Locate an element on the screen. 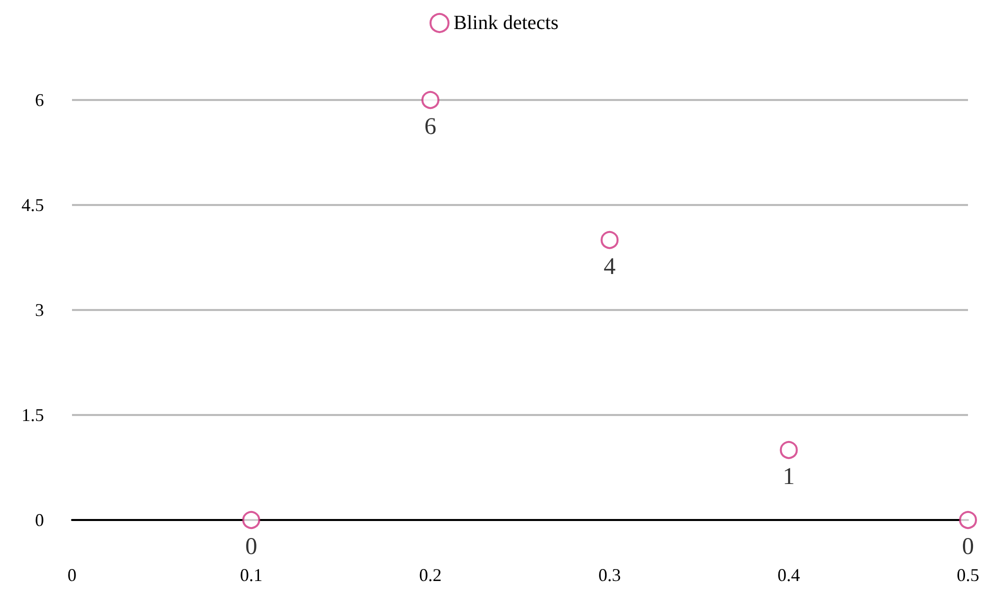 Image resolution: width=988 pixels, height=598 pixels. y-tick-label: 3 is located at coordinates (39, 310).